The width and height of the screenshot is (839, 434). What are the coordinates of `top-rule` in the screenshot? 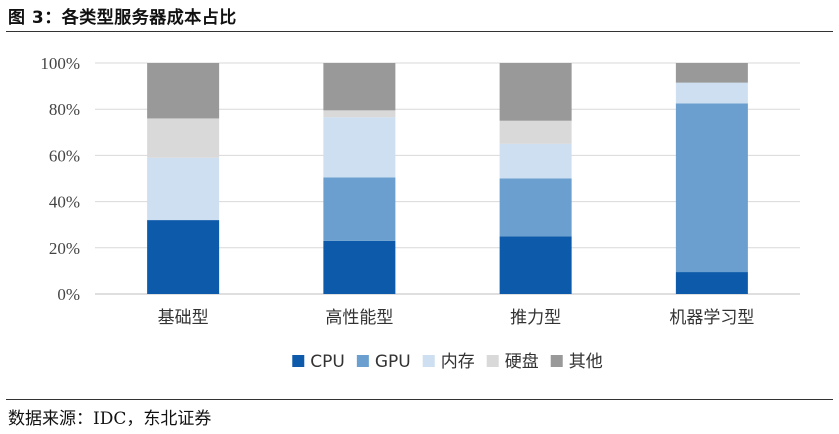 It's located at (419, 31).